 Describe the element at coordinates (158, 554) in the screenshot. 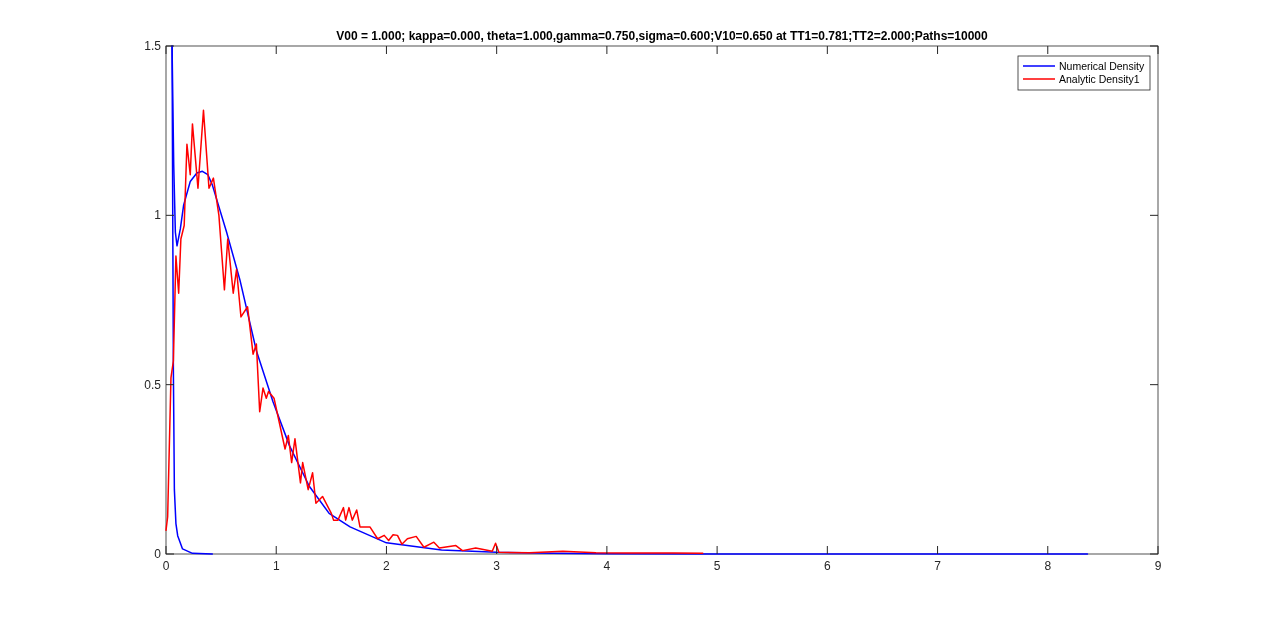

I see `y-tick-label: 0` at that location.